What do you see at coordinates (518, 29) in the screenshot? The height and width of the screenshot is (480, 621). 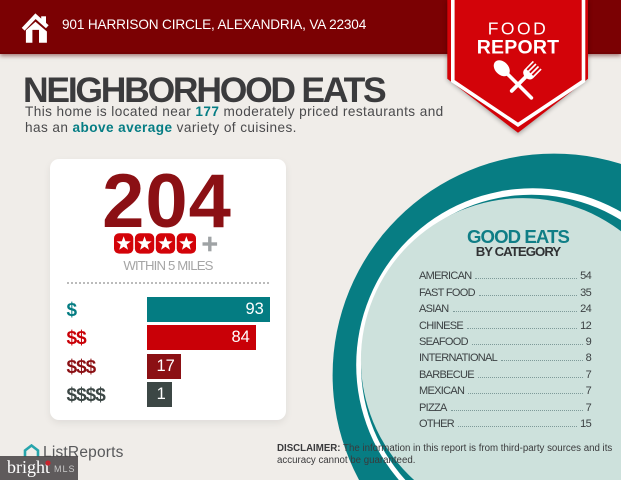 I see `svg-text: FOOD` at bounding box center [518, 29].